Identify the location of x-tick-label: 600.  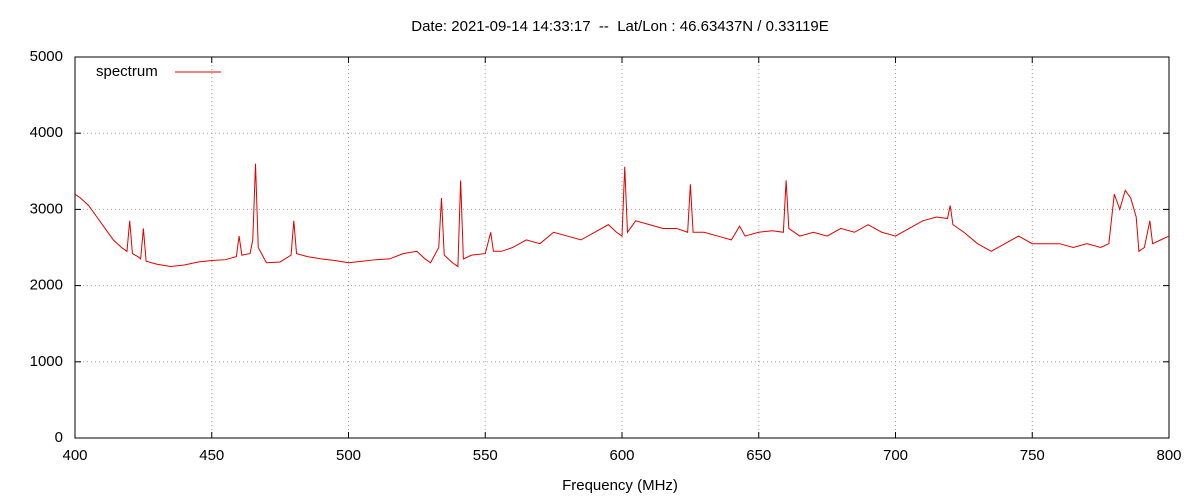
(621, 455).